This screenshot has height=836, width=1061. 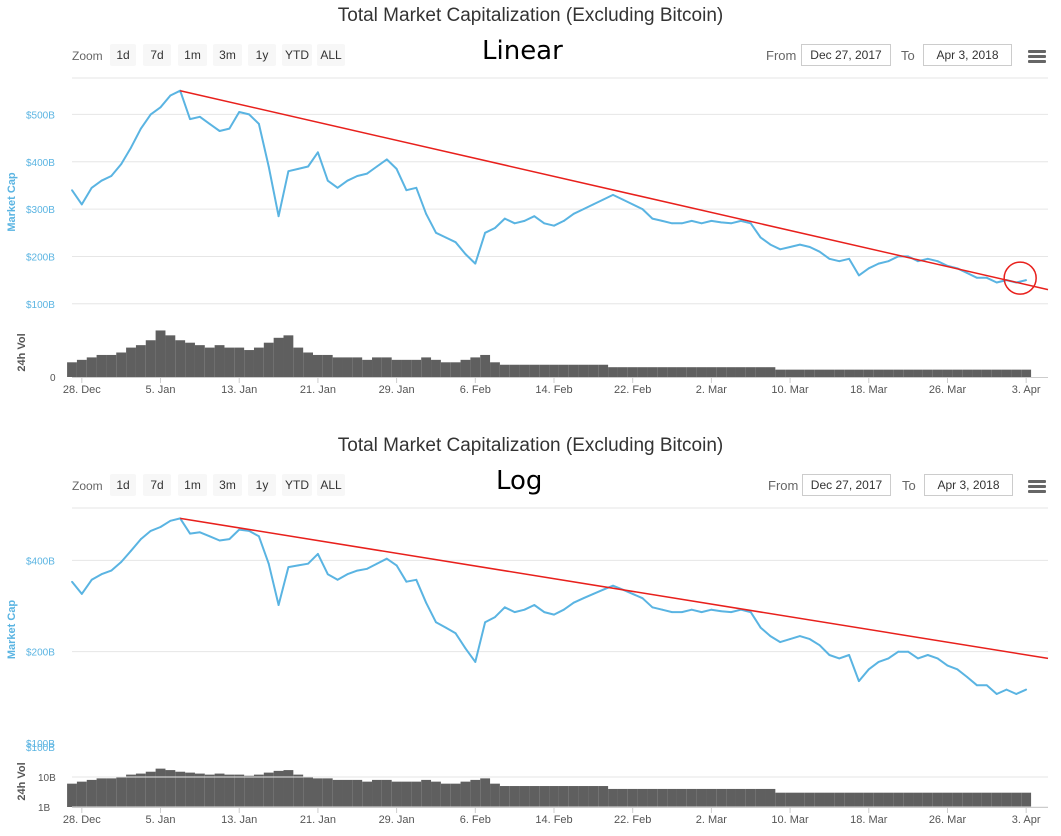 What do you see at coordinates (82, 820) in the screenshot?
I see `x-tick-label: 28. Dec` at bounding box center [82, 820].